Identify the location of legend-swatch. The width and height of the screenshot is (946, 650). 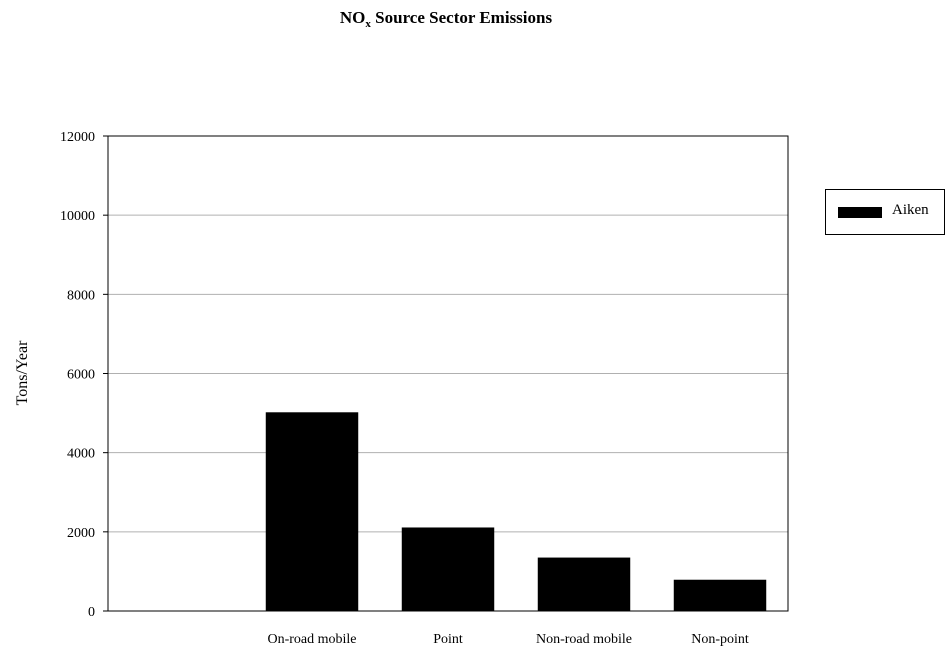
(860, 212).